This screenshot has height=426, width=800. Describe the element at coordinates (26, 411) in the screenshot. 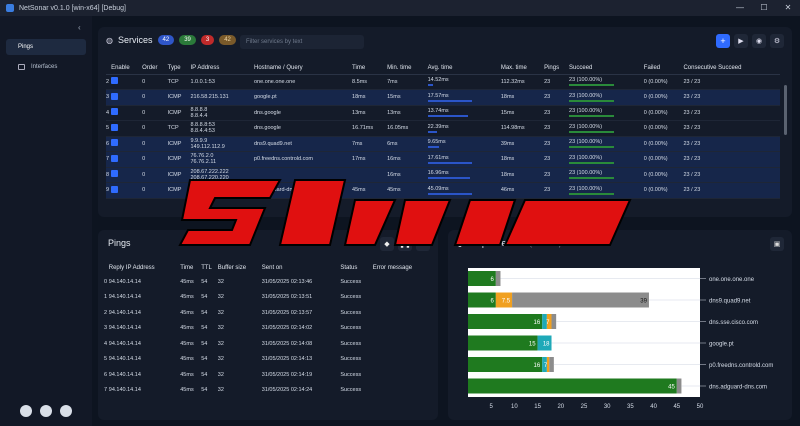

I see `github-icon` at that location.